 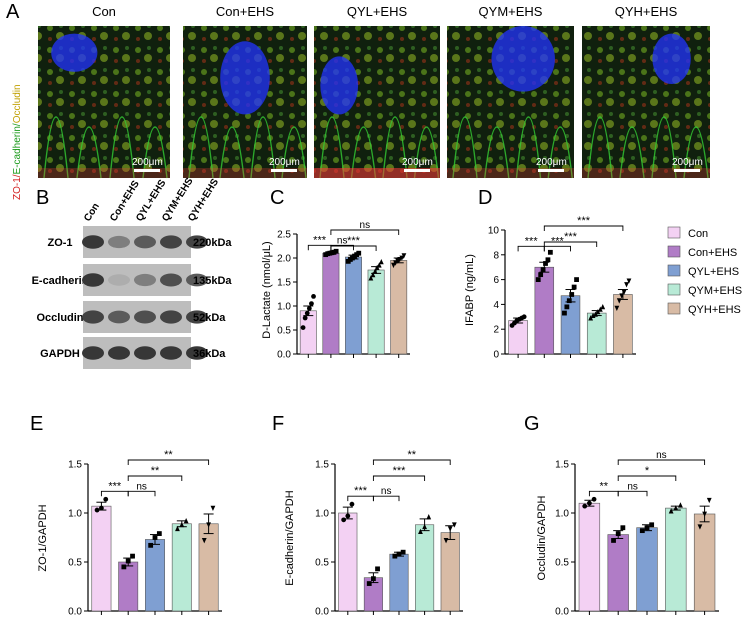 I want to click on blot-size-label: 52kDa, so click(x=209, y=318).